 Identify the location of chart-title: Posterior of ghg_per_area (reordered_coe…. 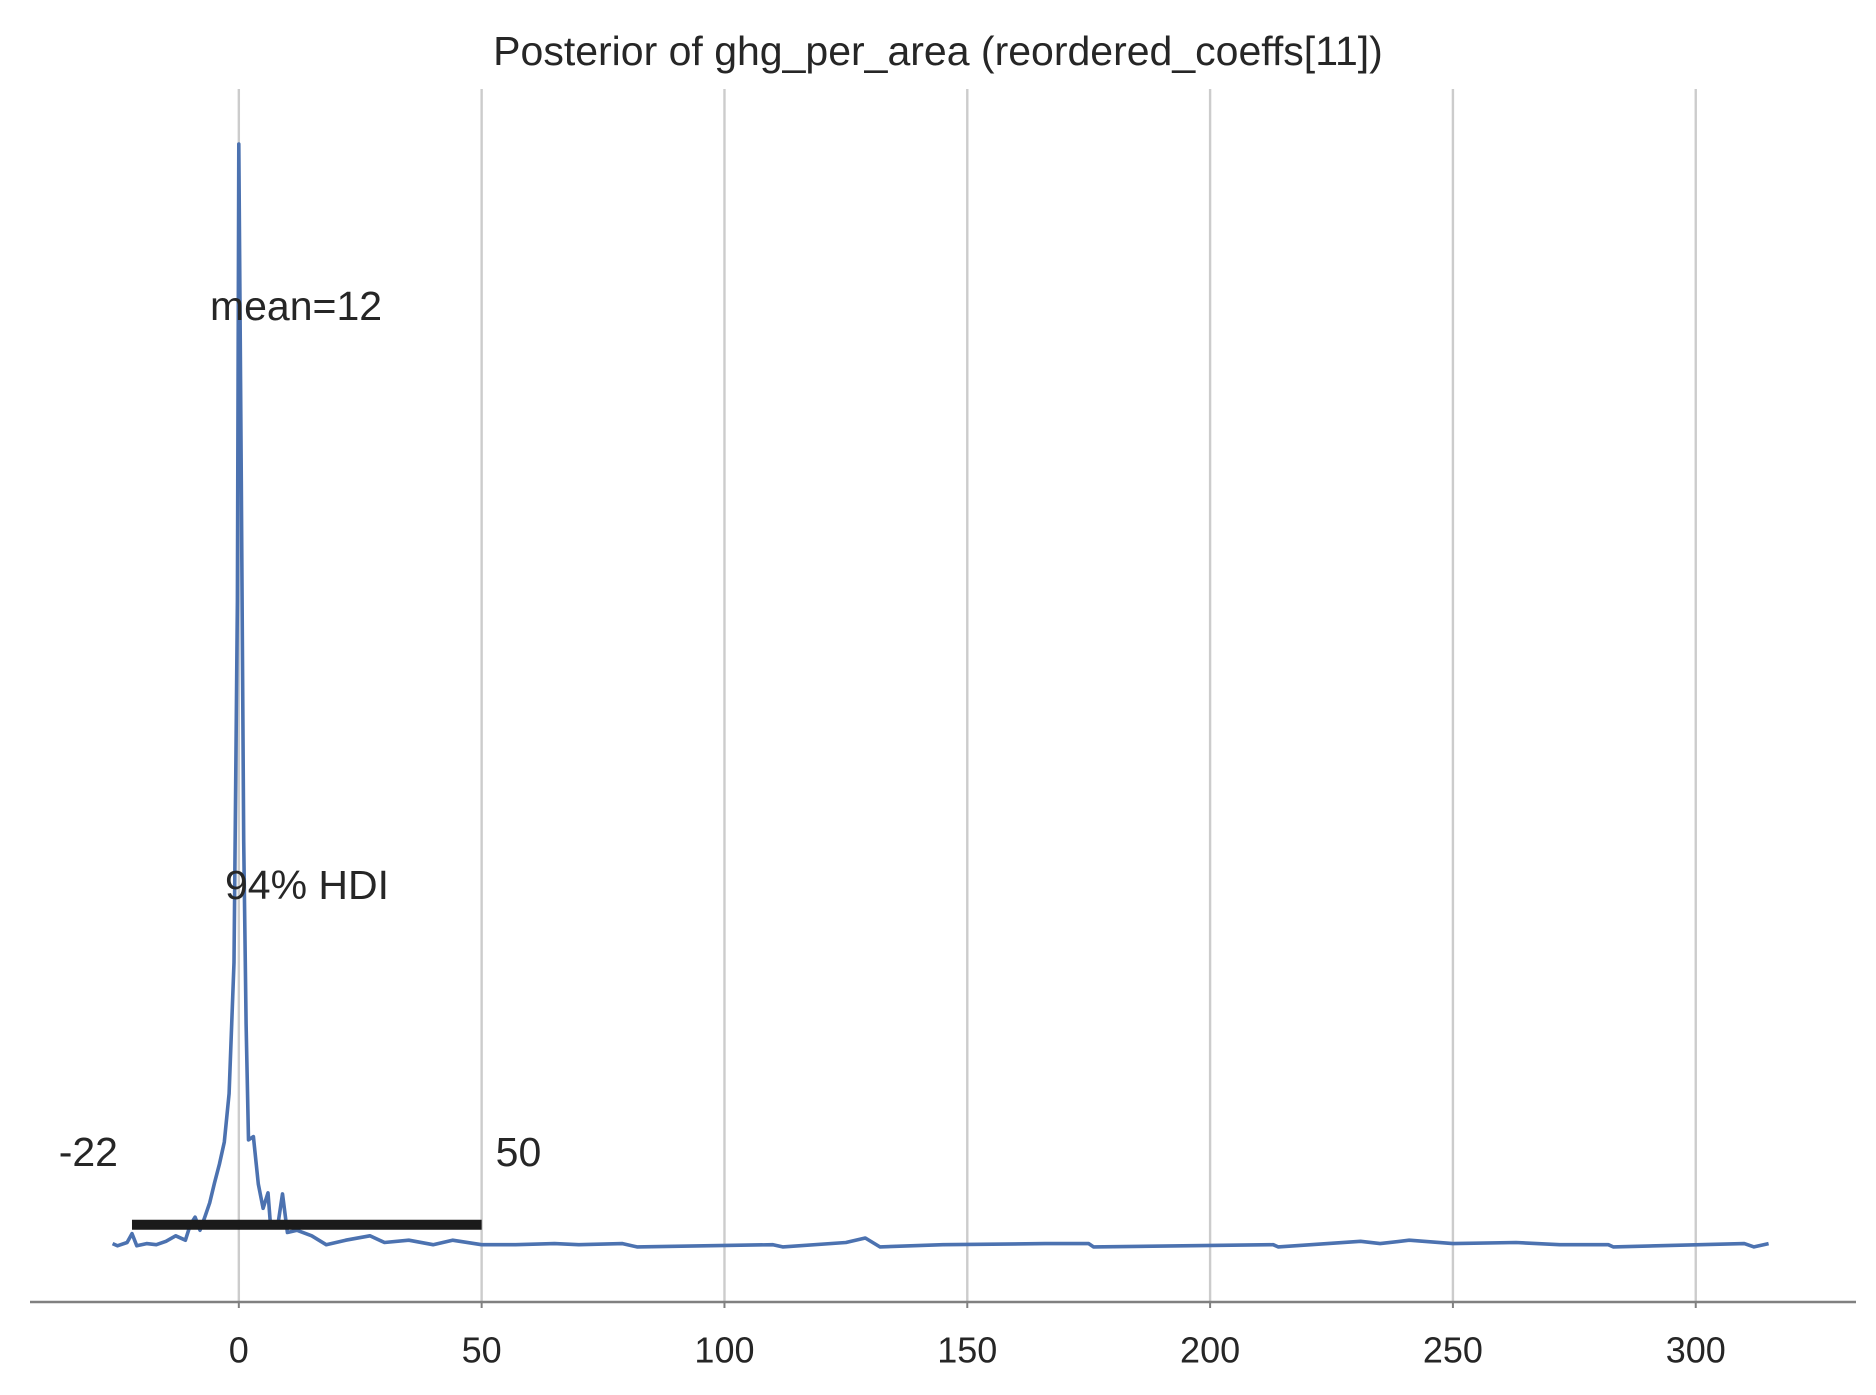
(938, 51).